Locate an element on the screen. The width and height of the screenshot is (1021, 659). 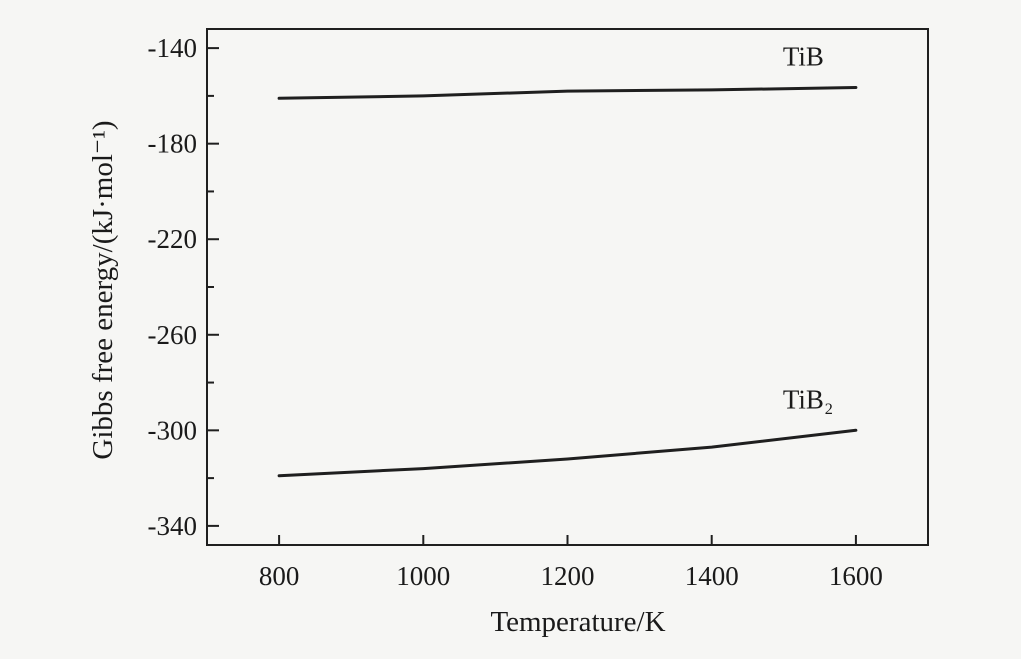
x-axis-title: Temperature/K is located at coordinates (577, 622).